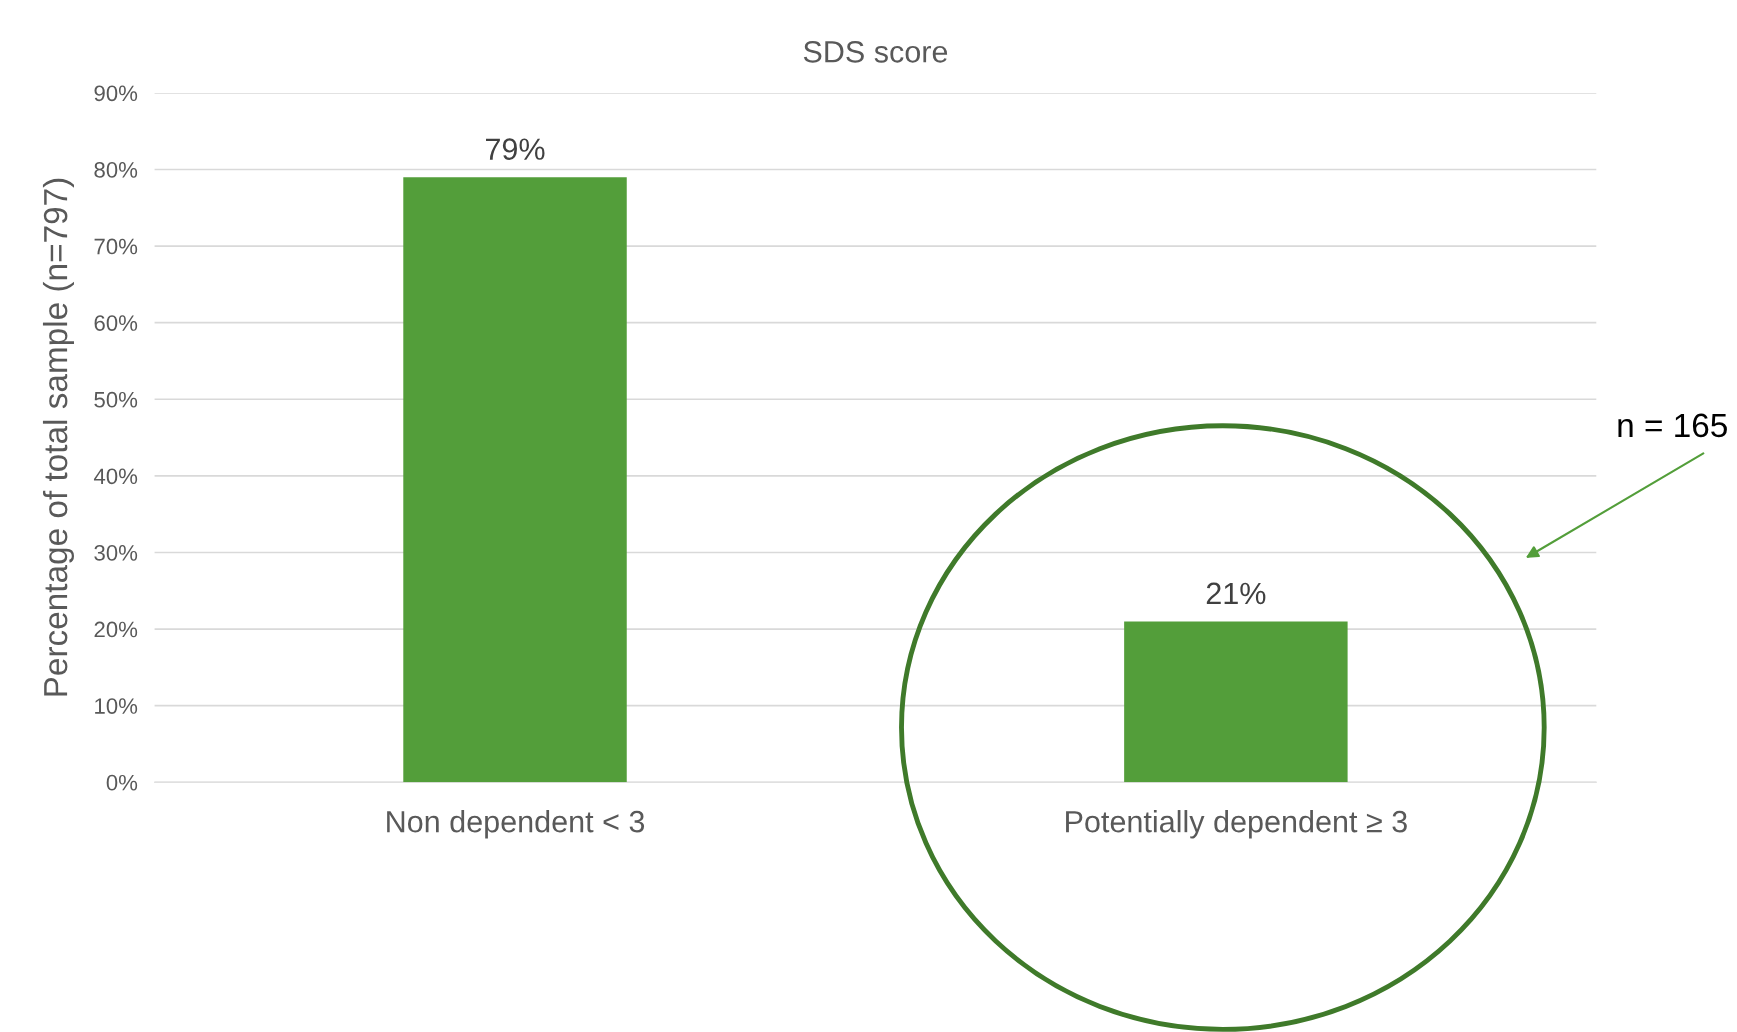  Describe the element at coordinates (116, 93) in the screenshot. I see `y-tick-label: 90%` at that location.